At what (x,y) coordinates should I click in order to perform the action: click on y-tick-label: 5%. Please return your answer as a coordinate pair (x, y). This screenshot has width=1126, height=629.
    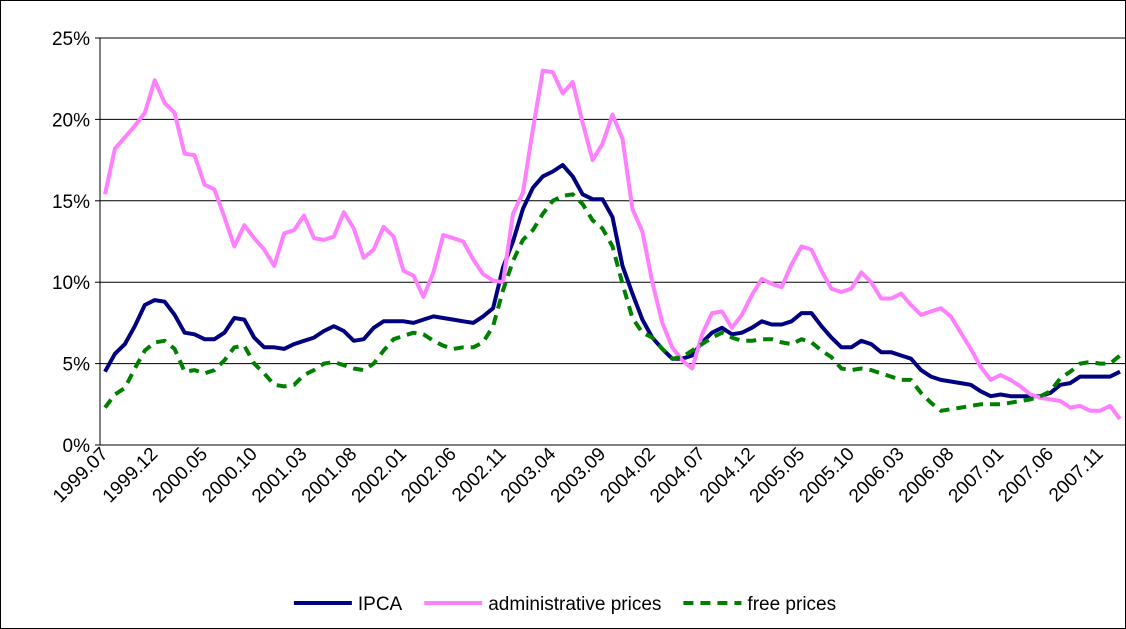
    Looking at the image, I should click on (77, 365).